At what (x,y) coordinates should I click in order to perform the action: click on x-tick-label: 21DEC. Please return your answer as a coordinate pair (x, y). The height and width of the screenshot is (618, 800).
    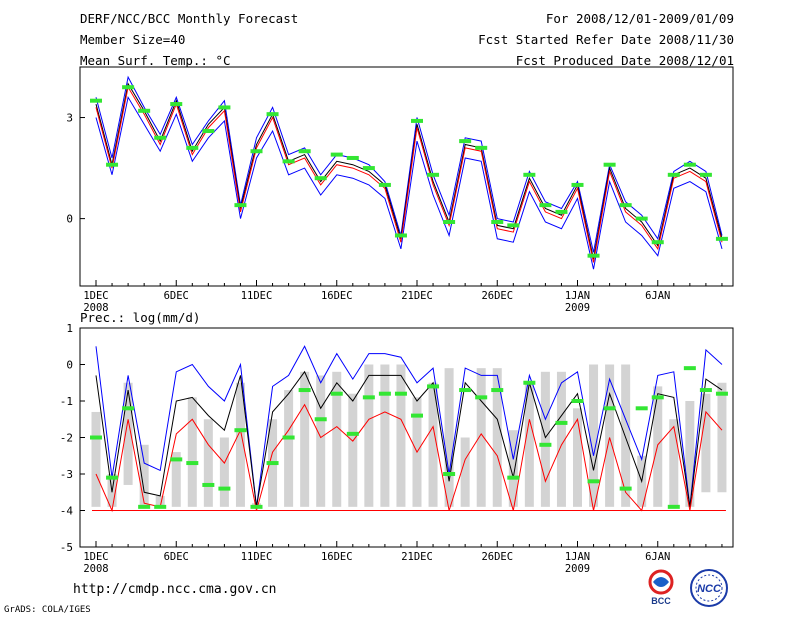
    Looking at the image, I should click on (417, 296).